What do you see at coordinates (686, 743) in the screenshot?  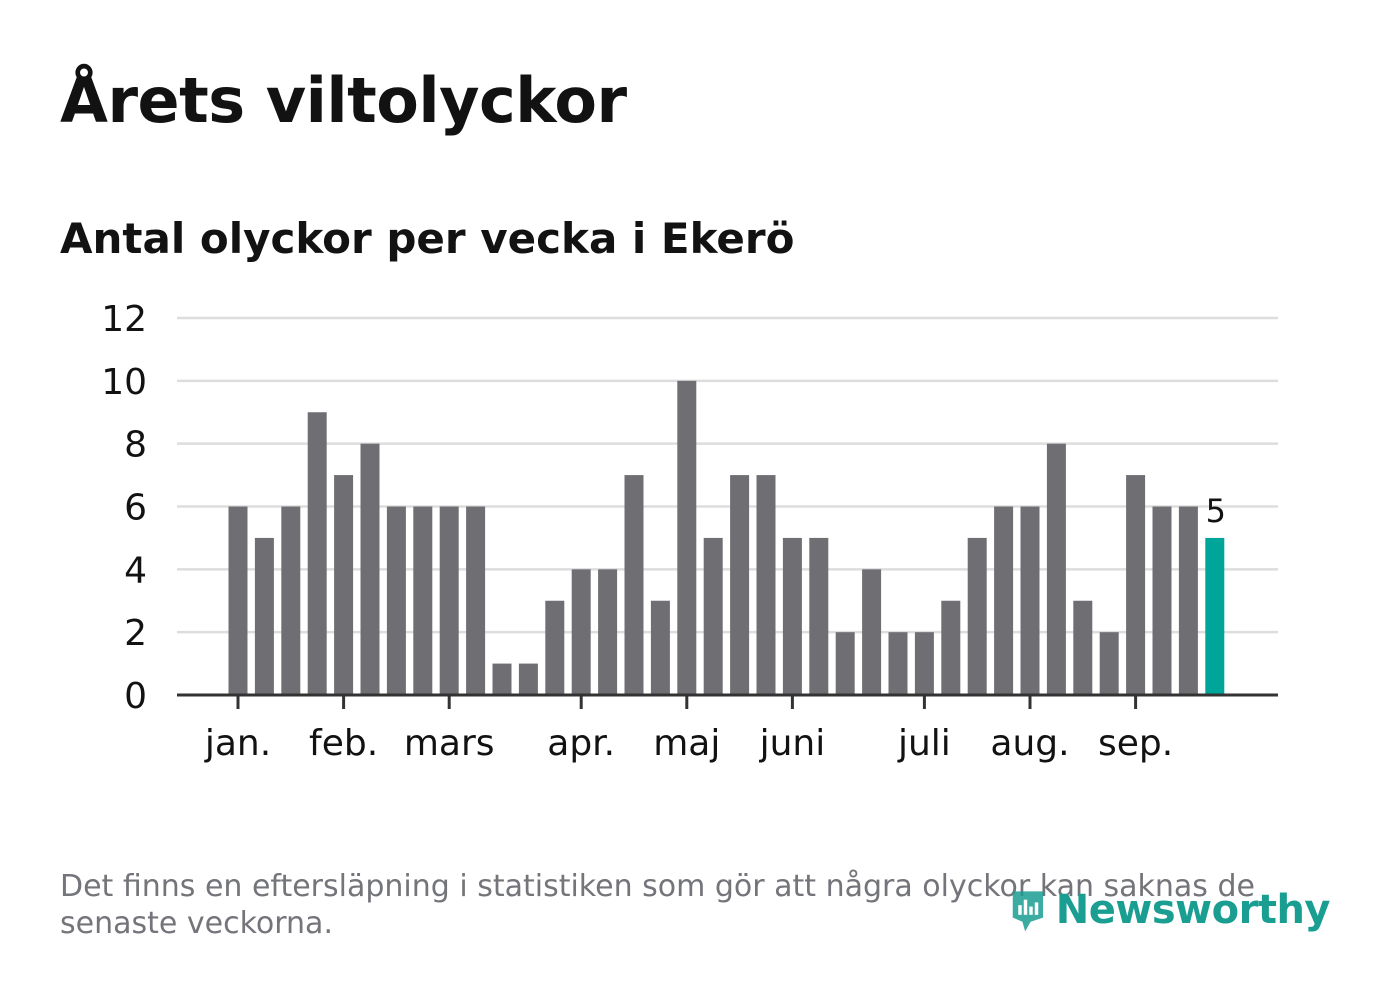 I see `x-tick-label: maj` at bounding box center [686, 743].